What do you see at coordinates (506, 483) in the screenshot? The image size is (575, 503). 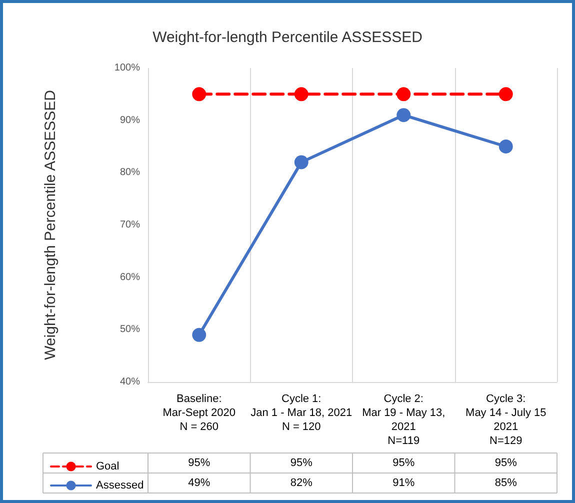 I see `data-label: 85%` at bounding box center [506, 483].